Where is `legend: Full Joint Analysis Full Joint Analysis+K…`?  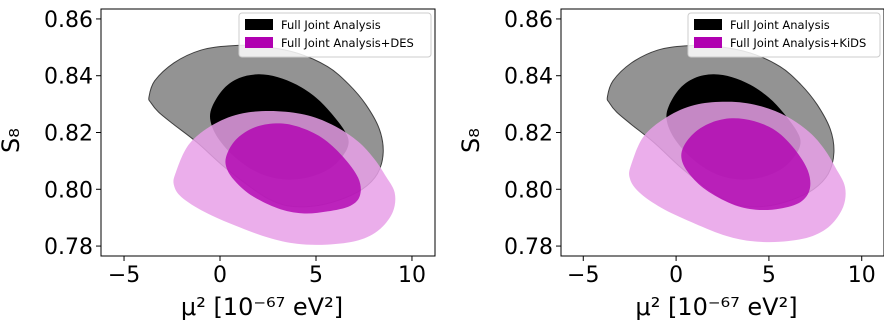 legend: Full Joint Analysis Full Joint Analysis+K… is located at coordinates (784, 35).